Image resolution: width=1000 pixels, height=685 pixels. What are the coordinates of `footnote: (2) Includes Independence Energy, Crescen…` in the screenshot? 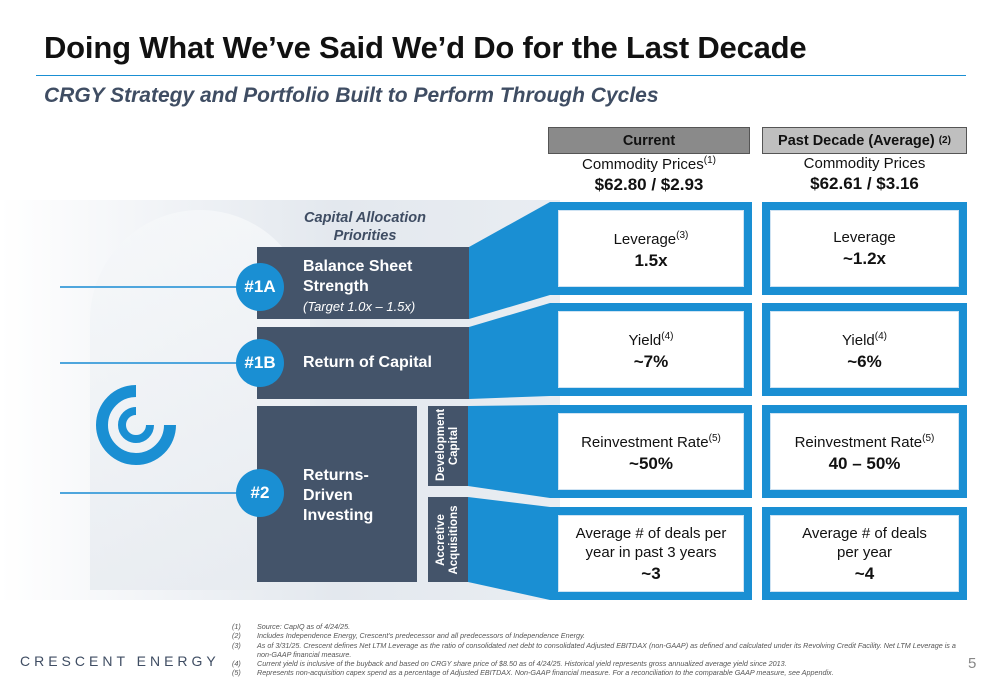 It's located at (409, 636).